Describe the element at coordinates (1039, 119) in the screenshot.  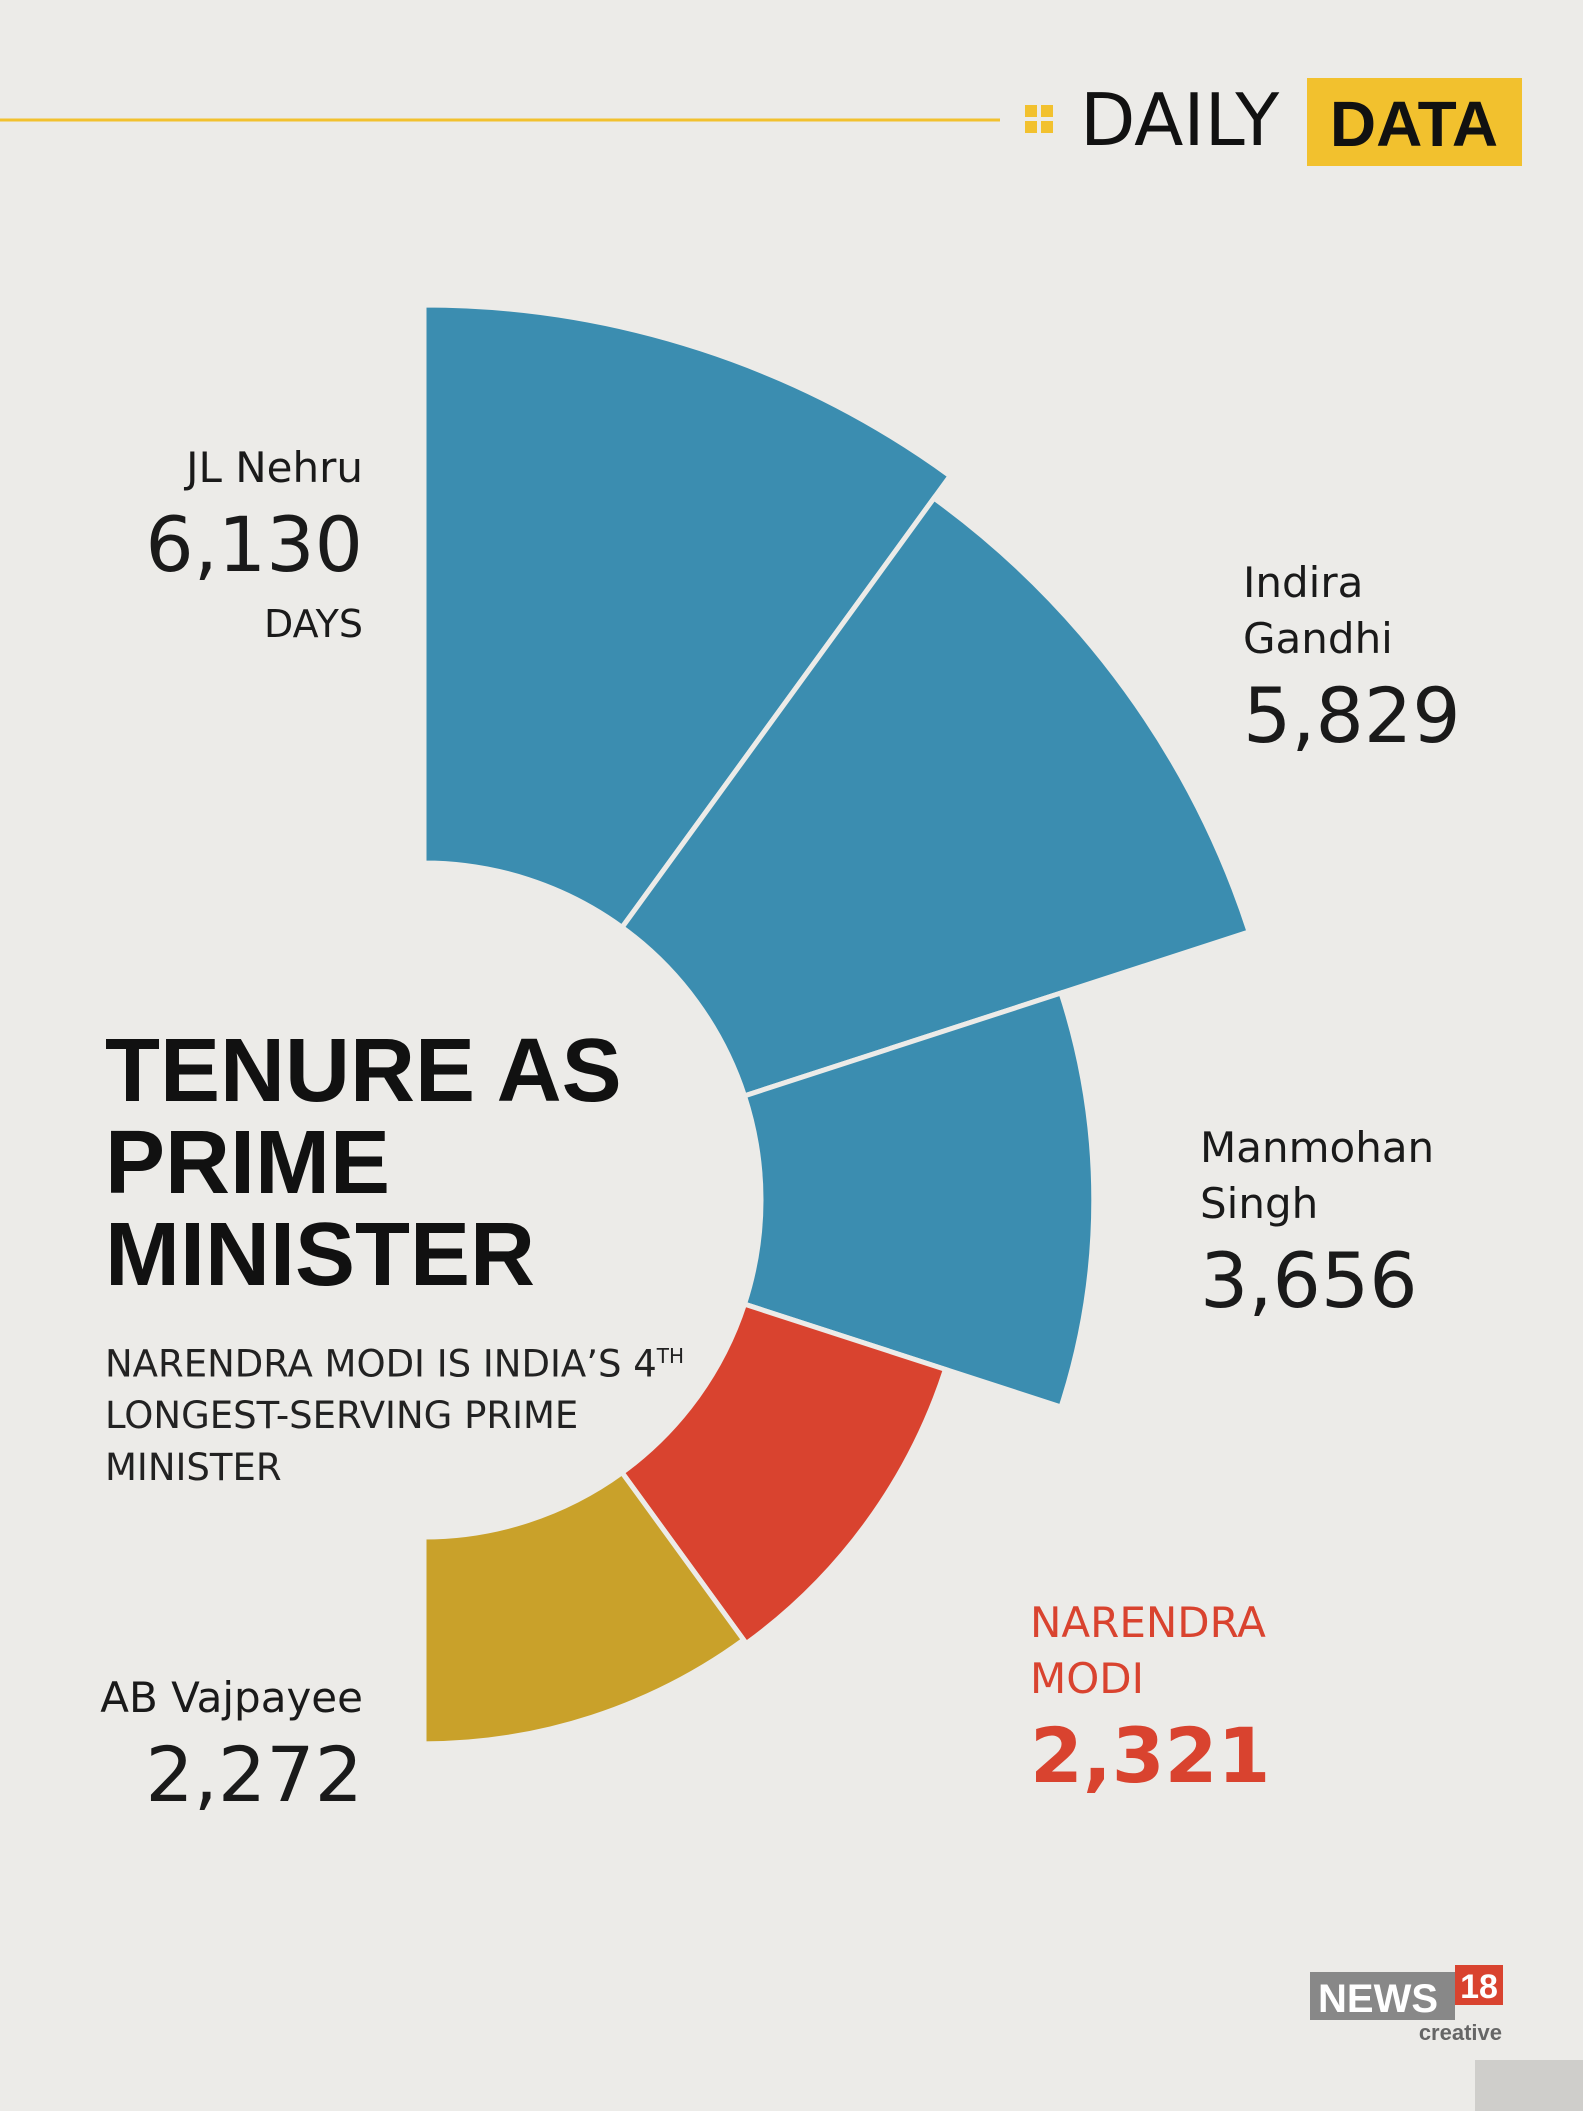
I see `header-icon` at that location.